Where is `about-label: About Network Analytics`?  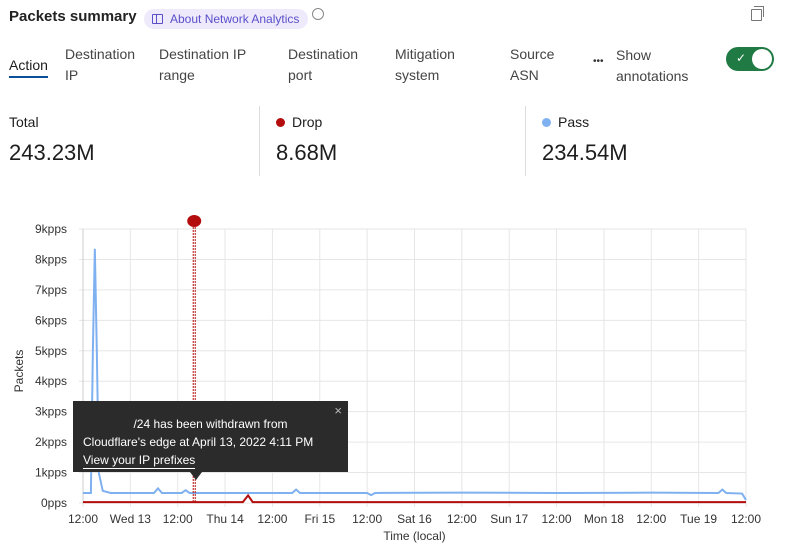 about-label: About Network Analytics is located at coordinates (235, 19).